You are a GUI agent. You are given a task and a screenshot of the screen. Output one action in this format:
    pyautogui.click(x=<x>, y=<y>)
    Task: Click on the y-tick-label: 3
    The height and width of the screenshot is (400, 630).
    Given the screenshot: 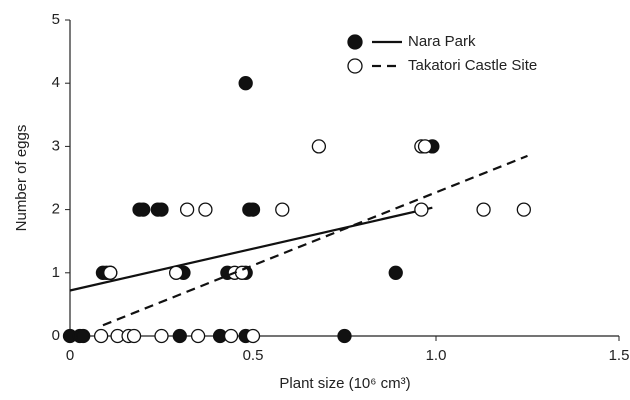 What is the action you would take?
    pyautogui.click(x=56, y=145)
    